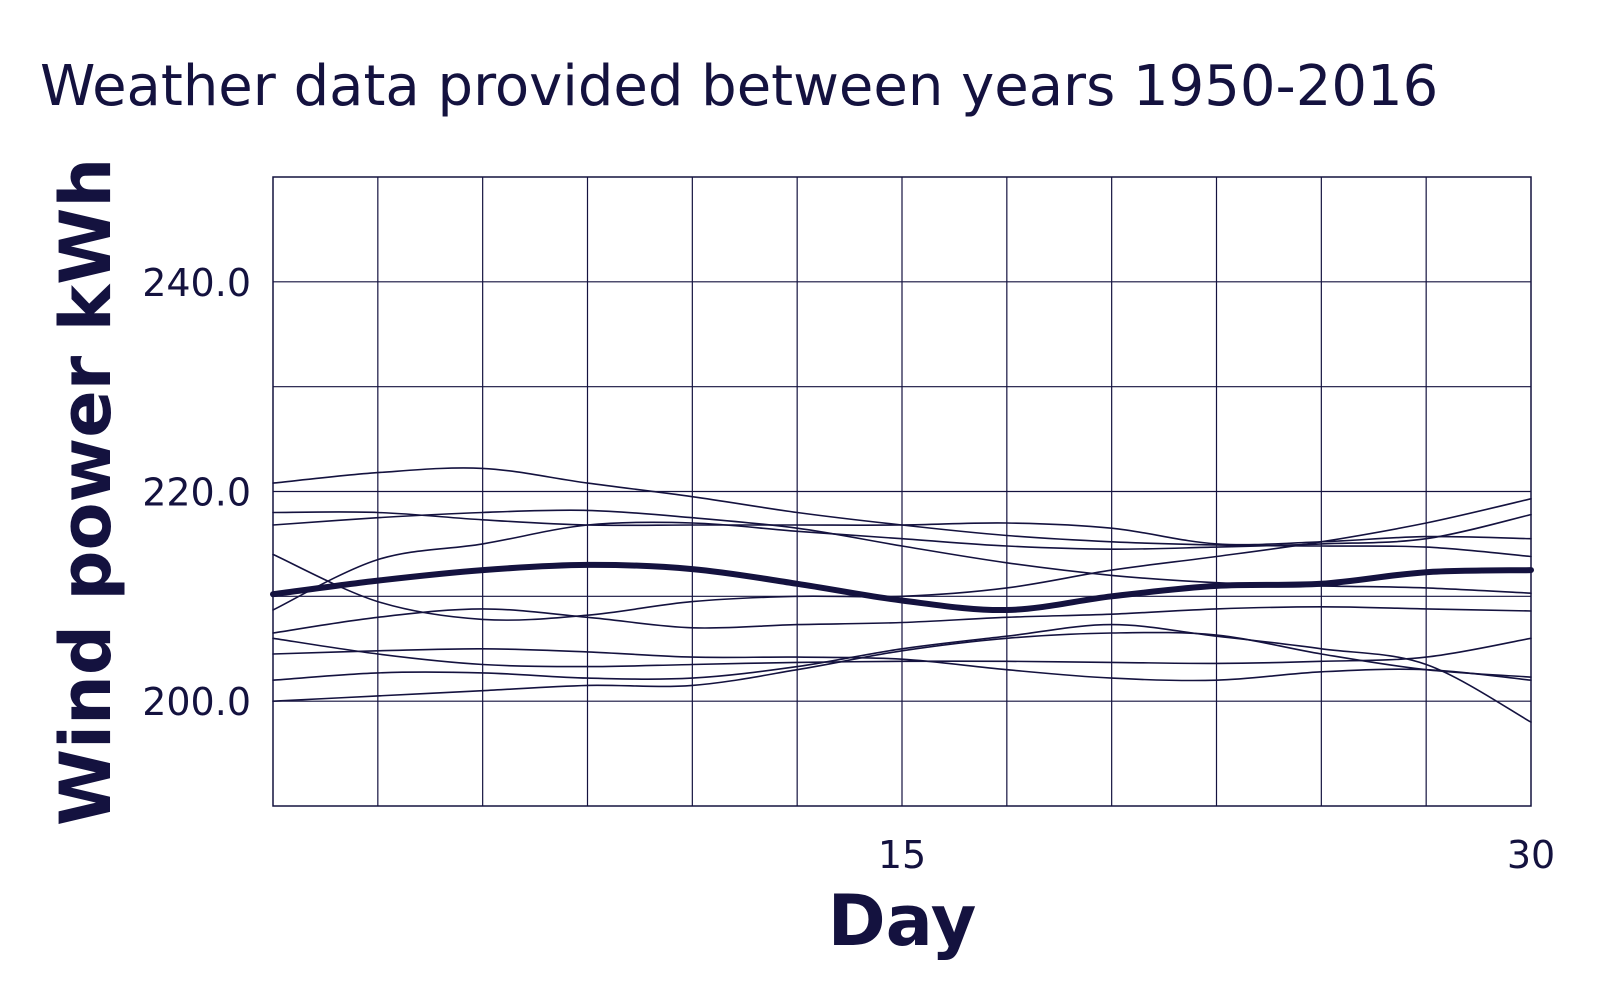 This screenshot has width=1609, height=1000. What do you see at coordinates (902, 855) in the screenshot?
I see `x-tick-label: 15` at bounding box center [902, 855].